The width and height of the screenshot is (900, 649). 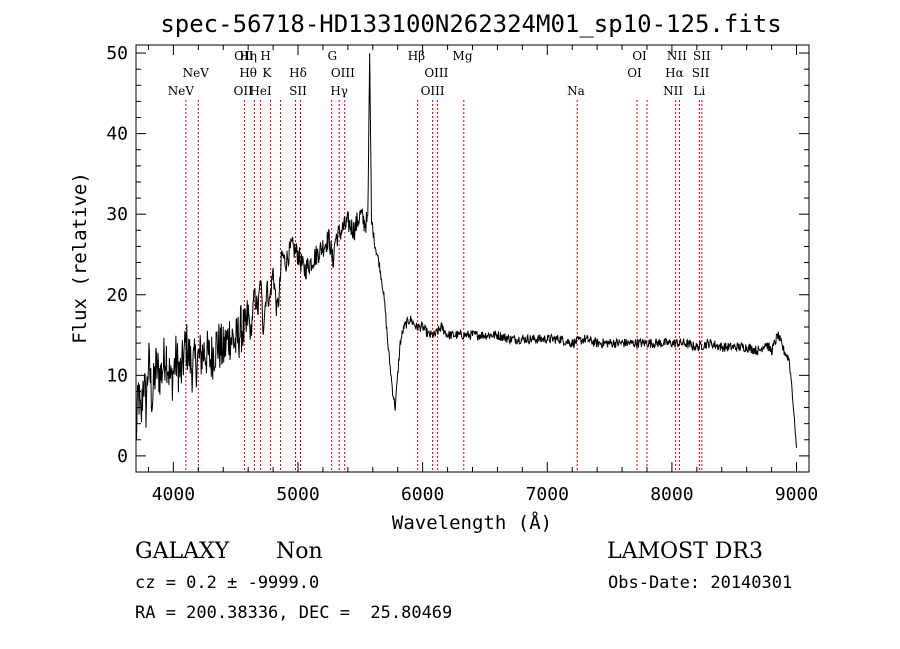 I want to click on y-tick-label-1: 10, so click(x=117, y=375).